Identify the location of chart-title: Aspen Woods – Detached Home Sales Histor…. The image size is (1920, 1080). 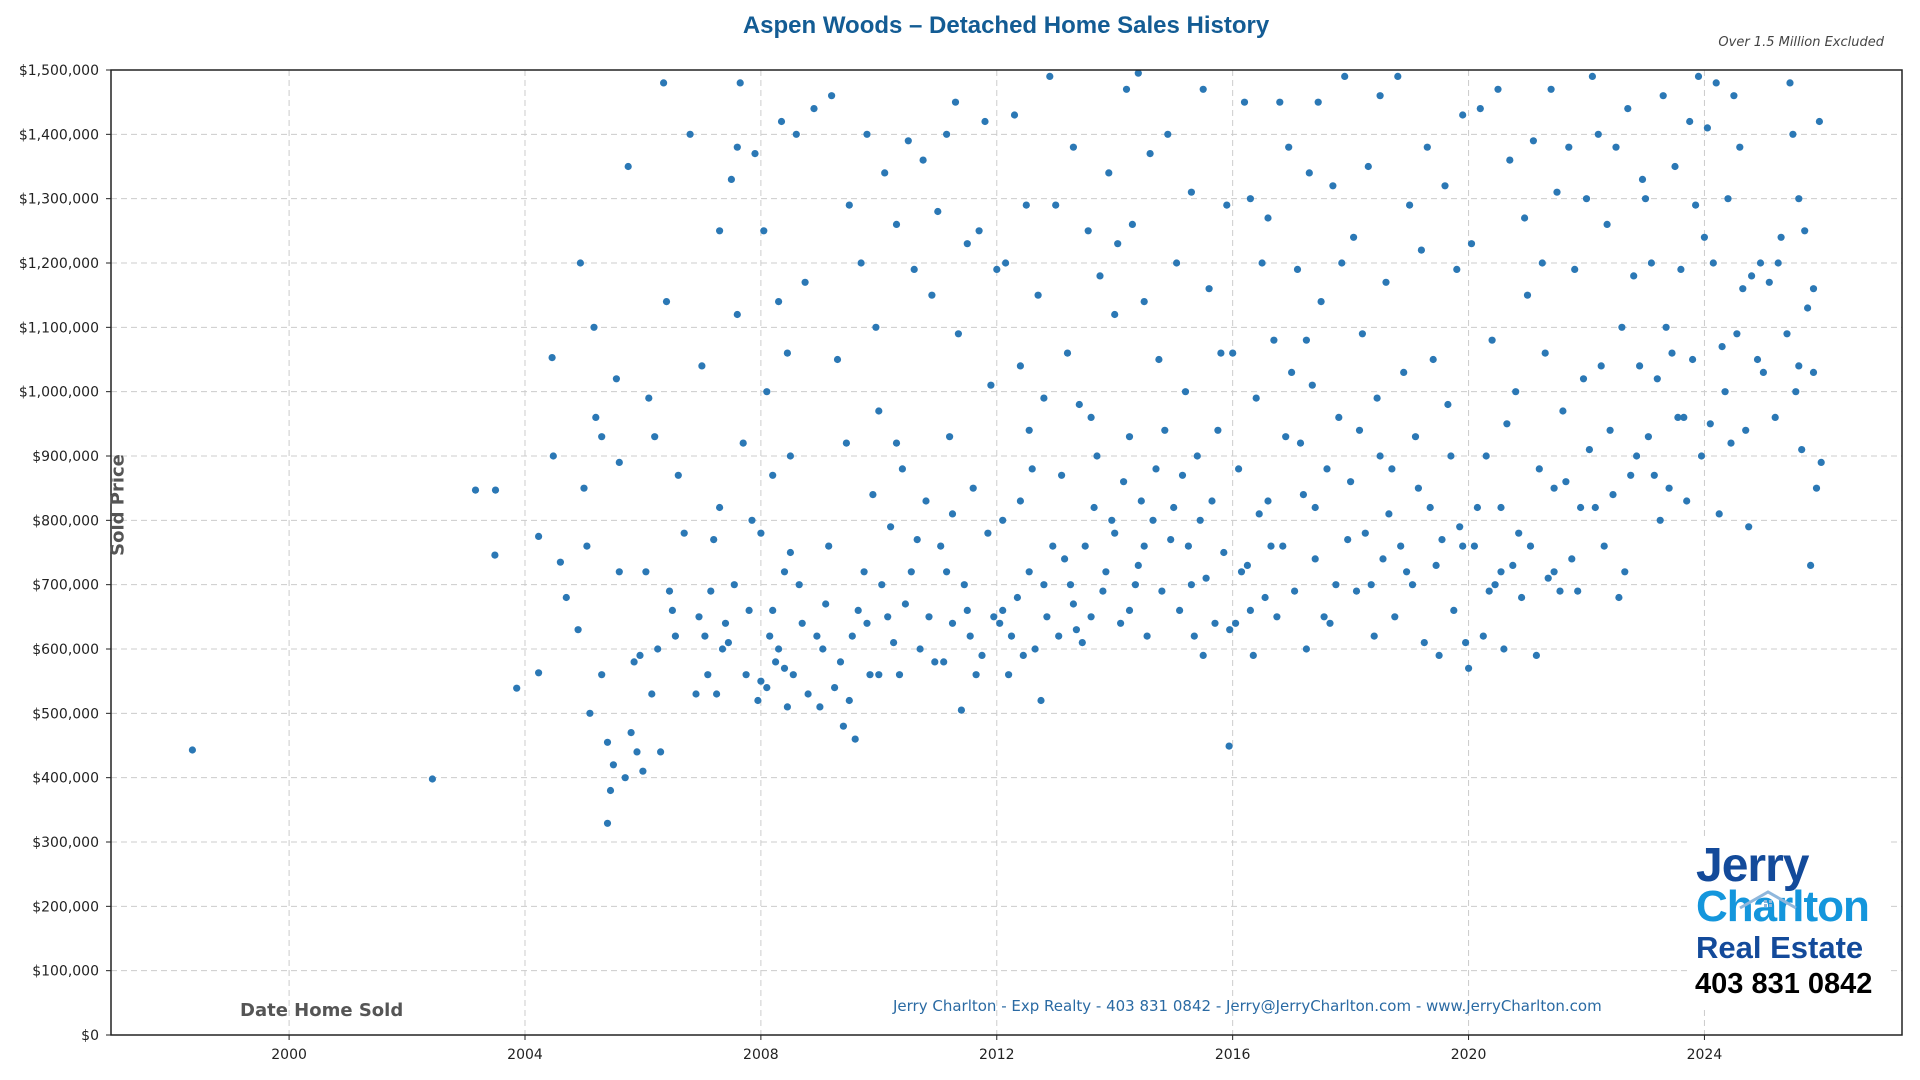
(1006, 25).